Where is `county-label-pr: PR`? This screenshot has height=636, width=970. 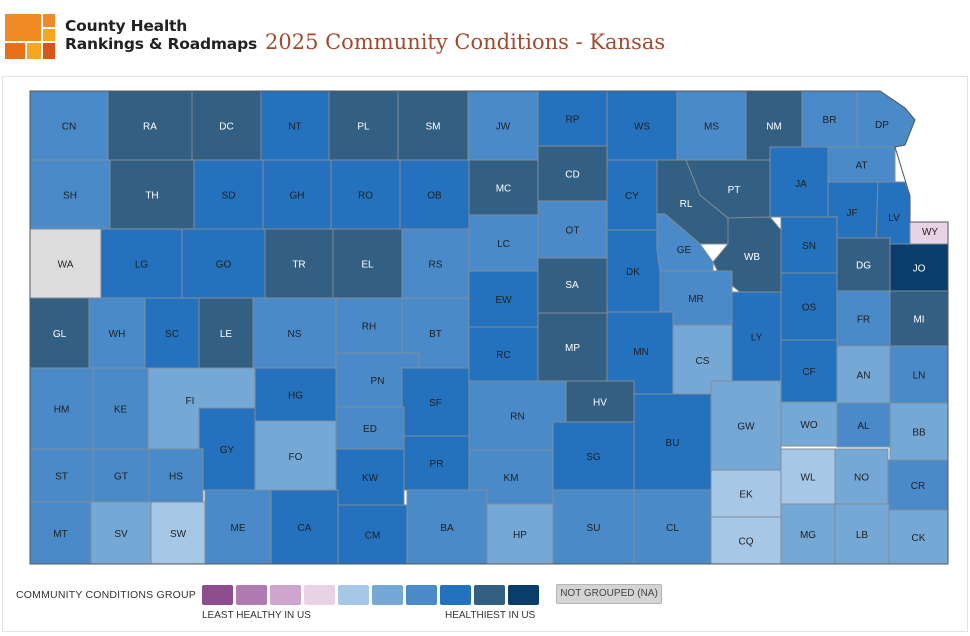
county-label-pr: PR is located at coordinates (437, 464).